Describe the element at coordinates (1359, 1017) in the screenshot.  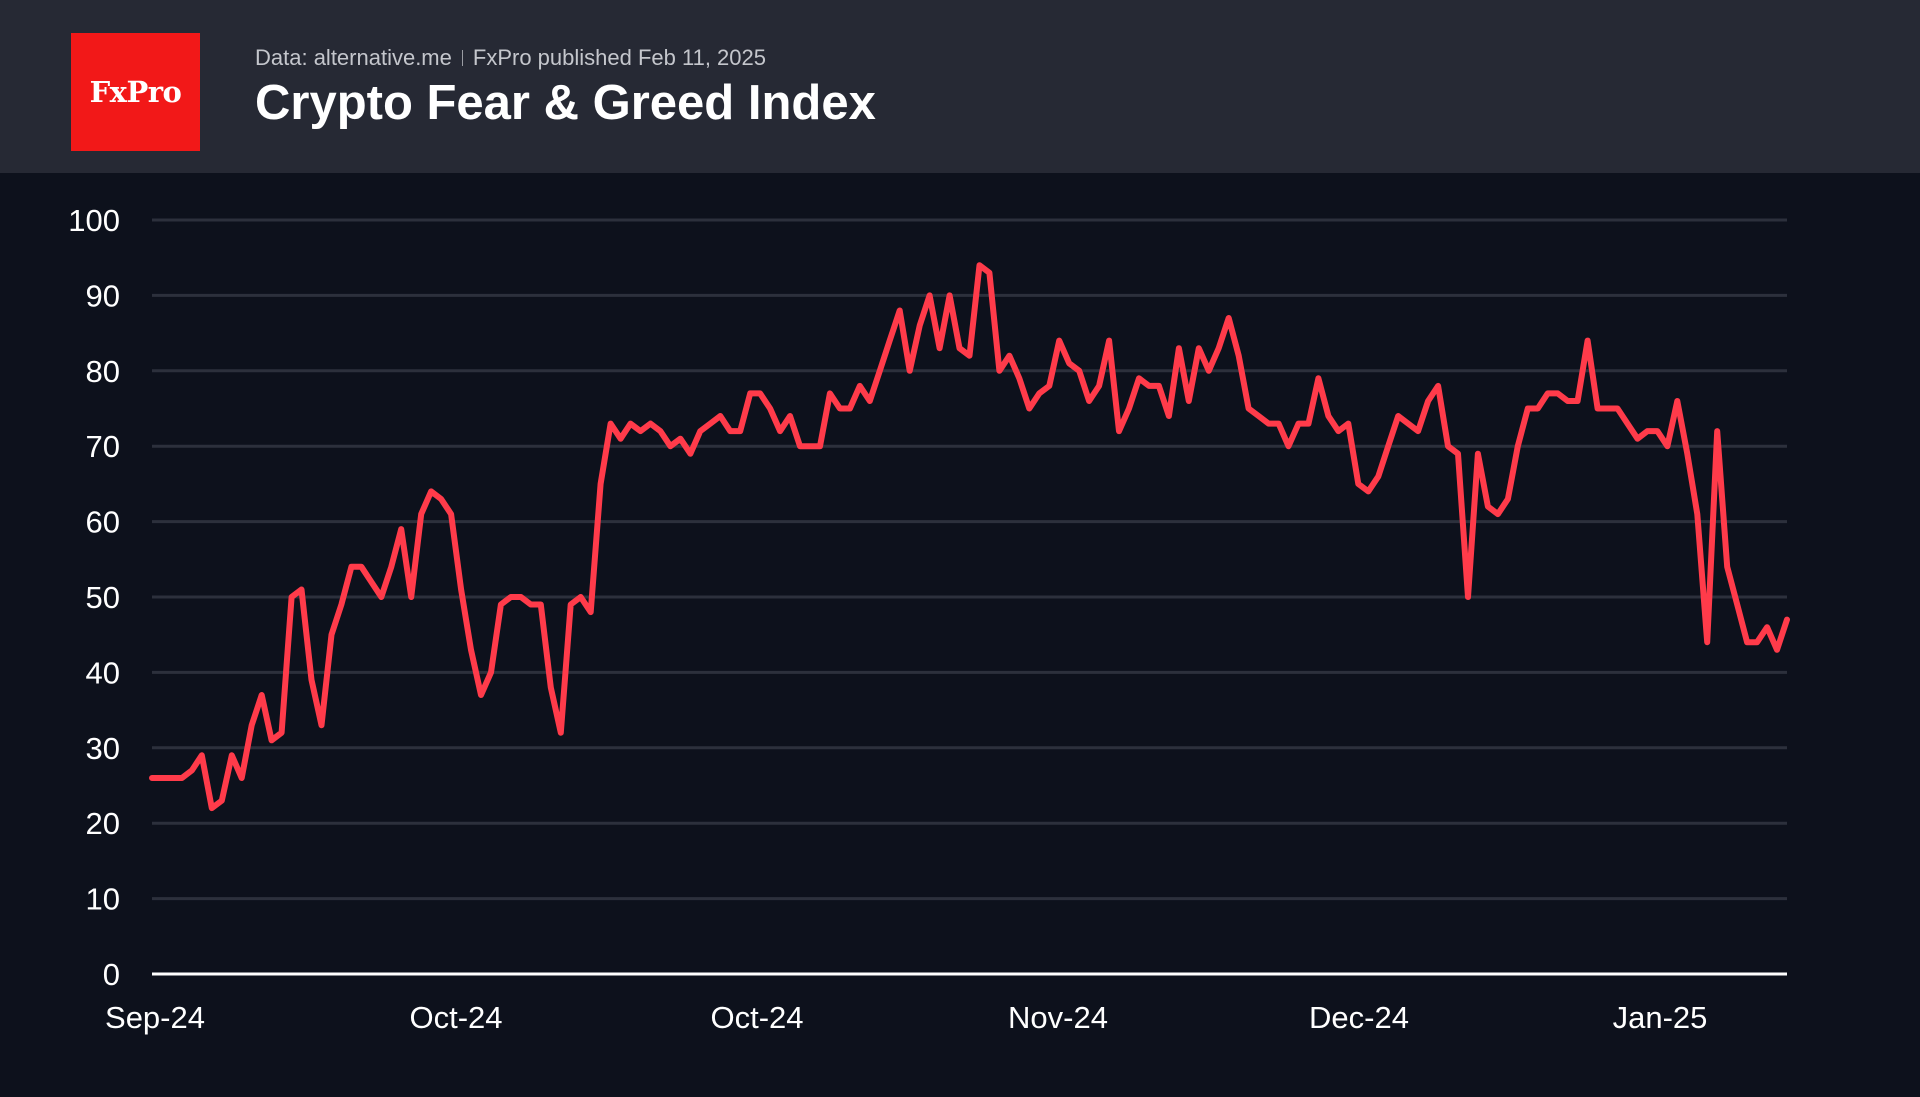
I see `x-tick-label: Dec-24` at that location.